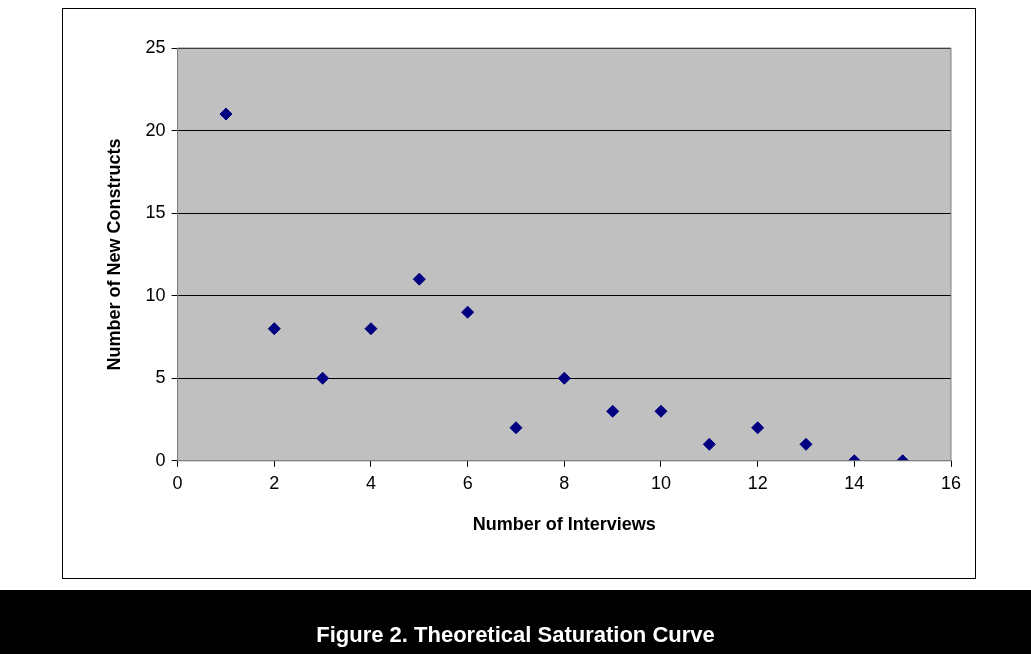  I want to click on x-tick-label: 4, so click(370, 482).